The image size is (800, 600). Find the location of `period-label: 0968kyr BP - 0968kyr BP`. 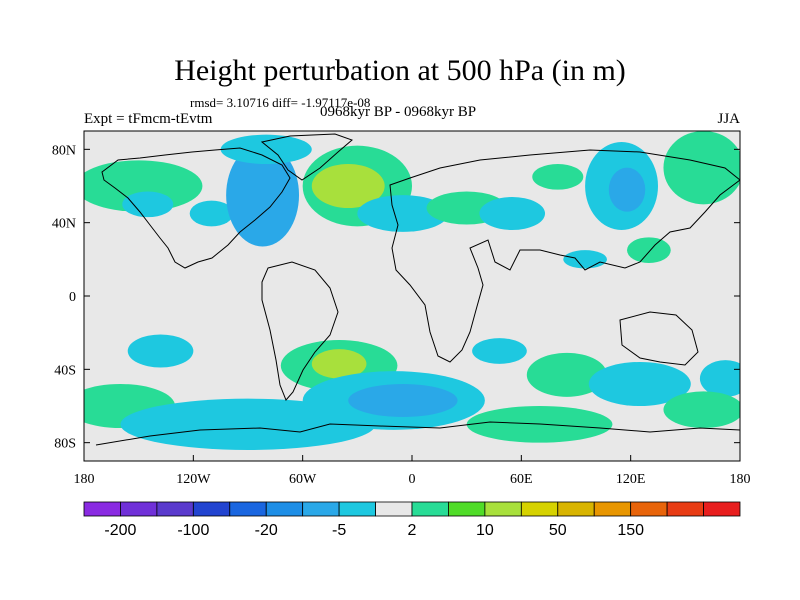

period-label: 0968kyr BP - 0968kyr BP is located at coordinates (398, 112).